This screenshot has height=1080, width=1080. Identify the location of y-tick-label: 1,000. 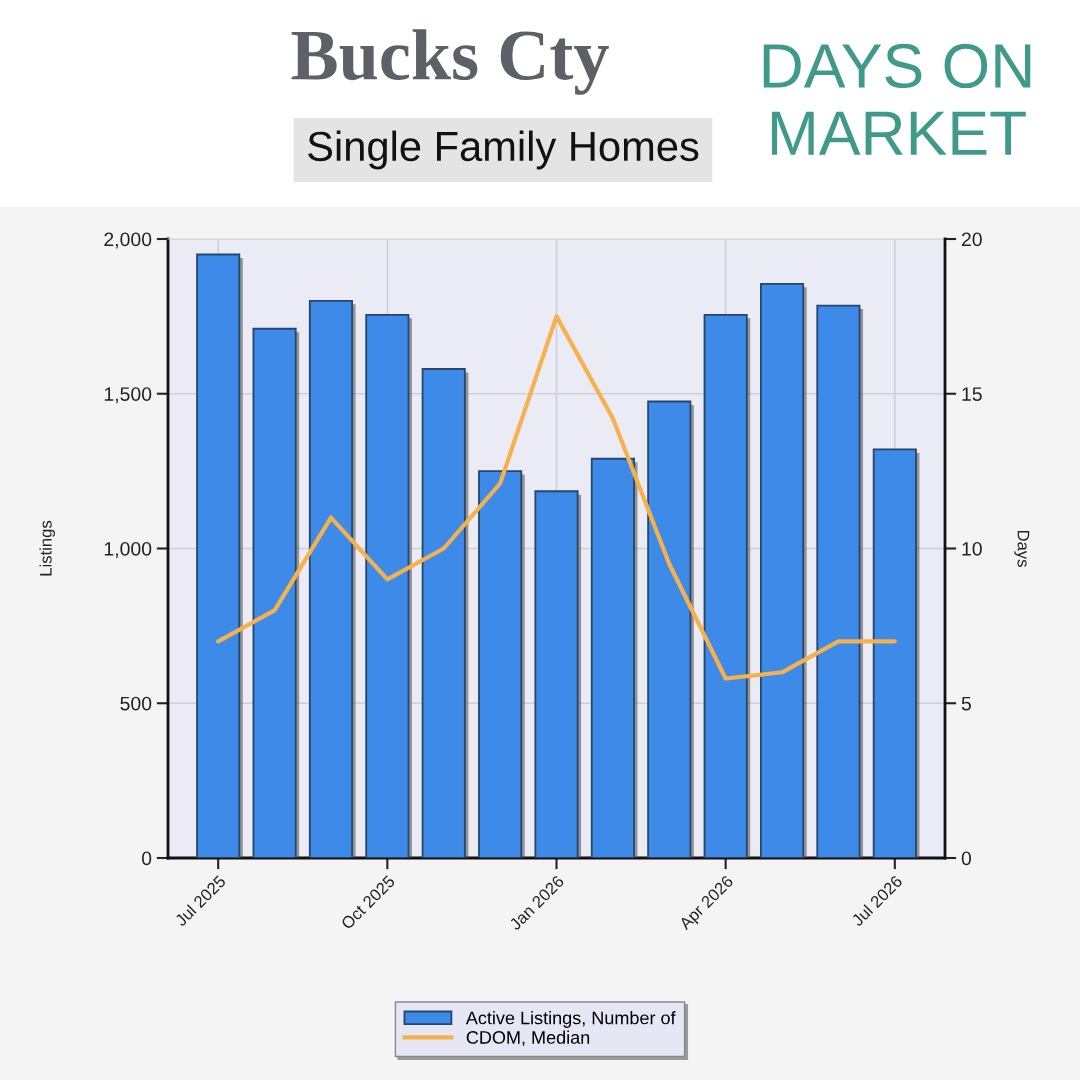
(128, 550).